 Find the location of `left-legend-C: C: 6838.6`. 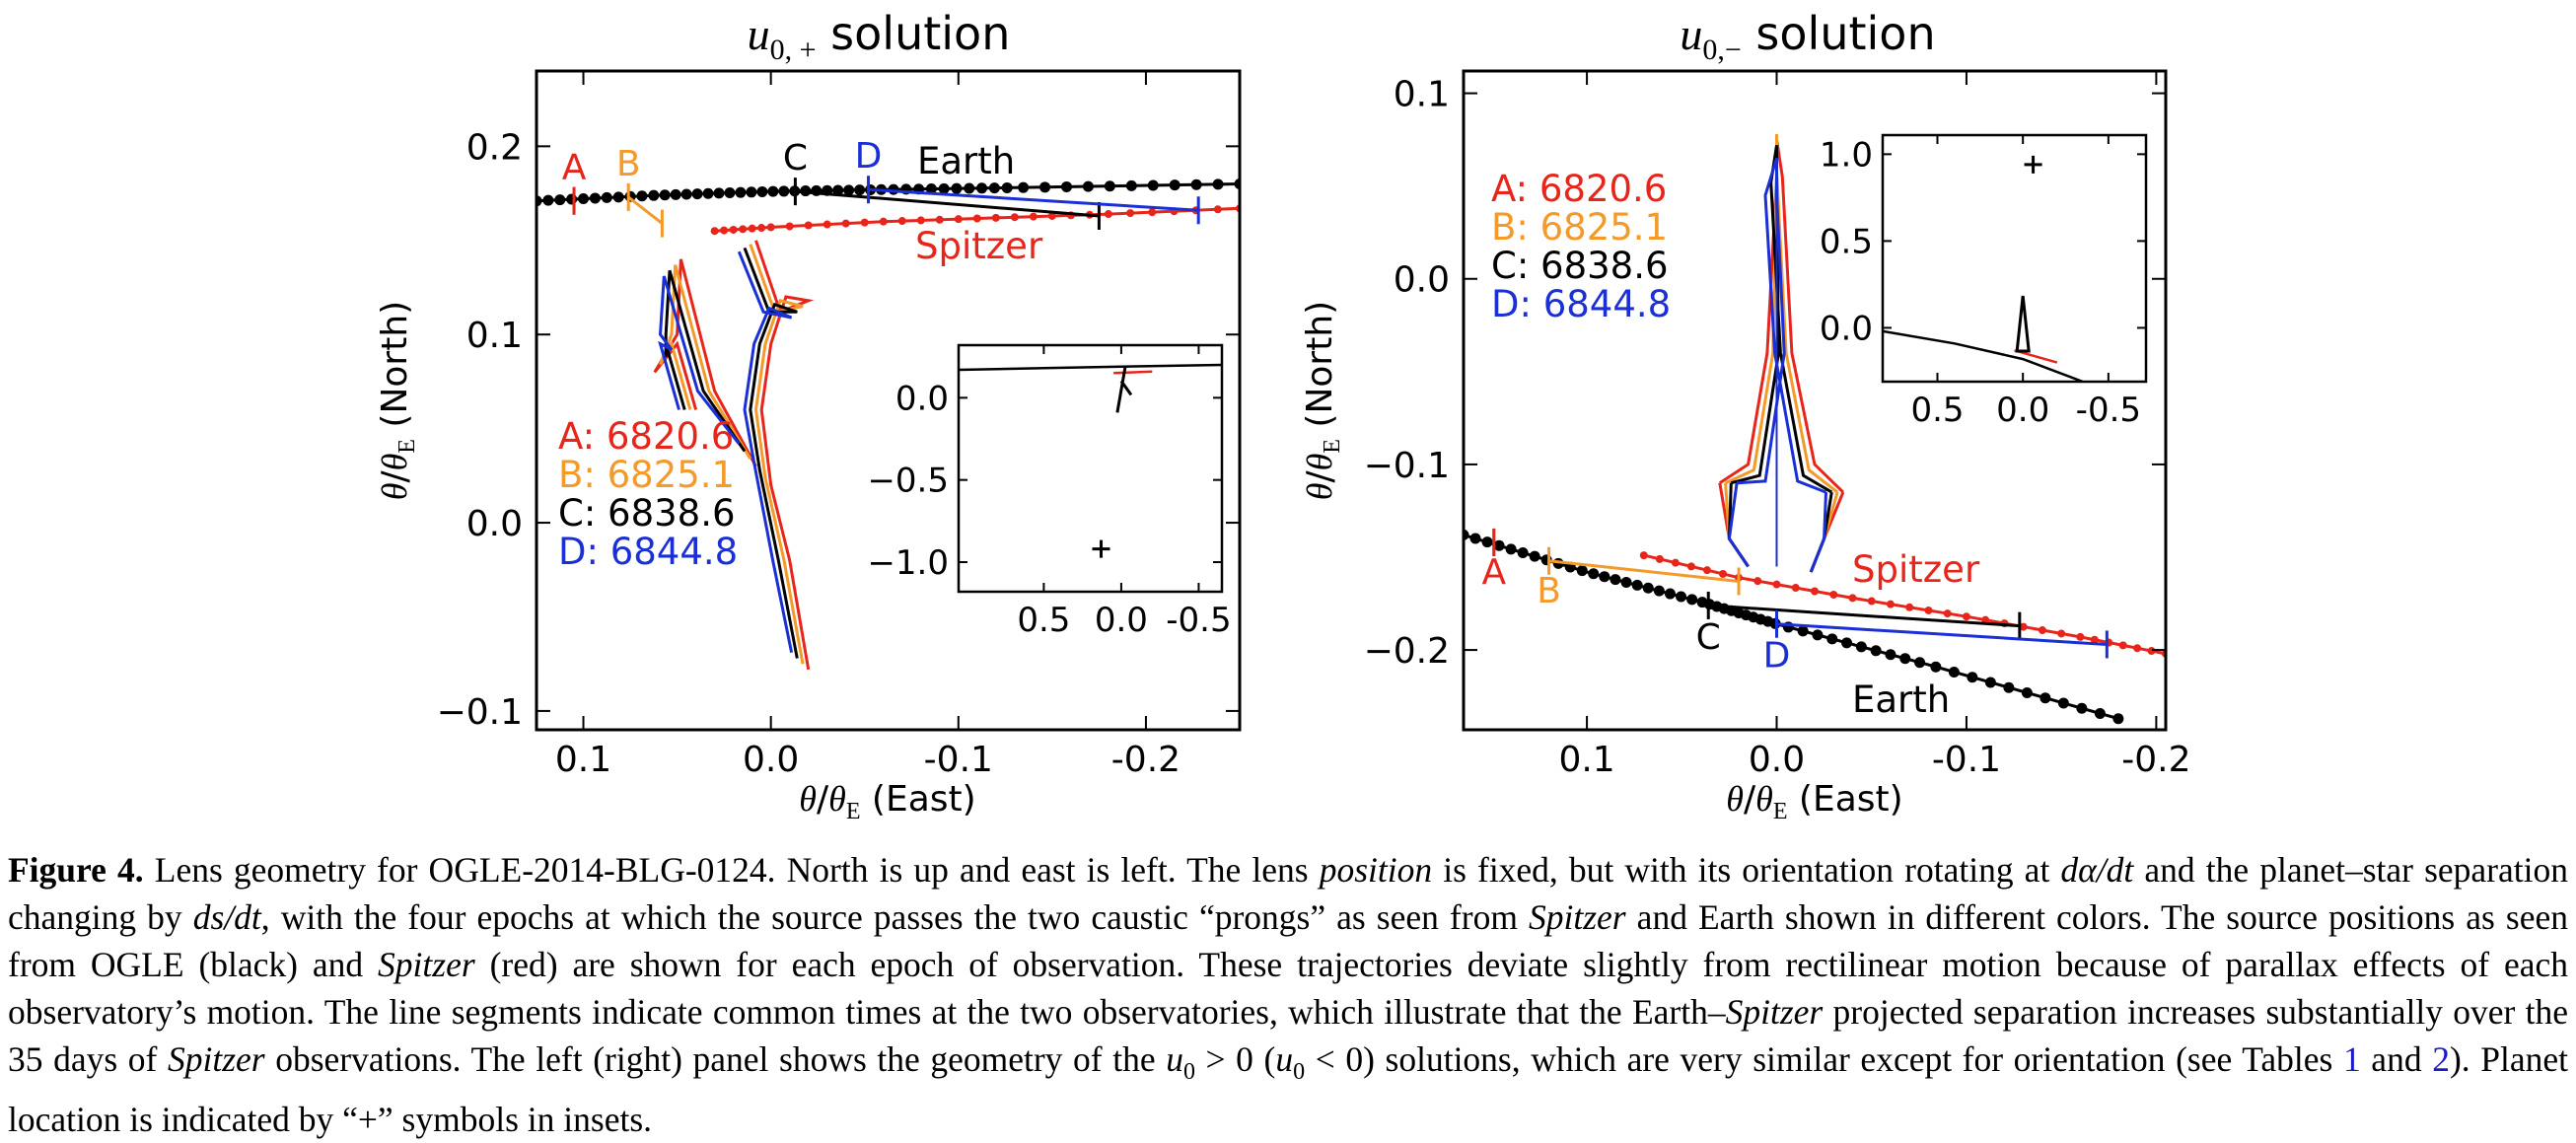

left-legend-C: C: 6838.6 is located at coordinates (647, 513).